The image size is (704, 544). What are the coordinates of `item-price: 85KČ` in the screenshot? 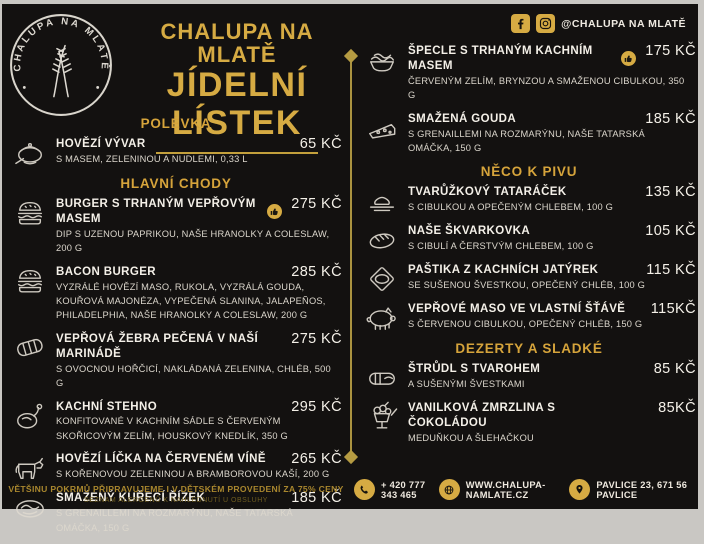 It's located at (677, 408).